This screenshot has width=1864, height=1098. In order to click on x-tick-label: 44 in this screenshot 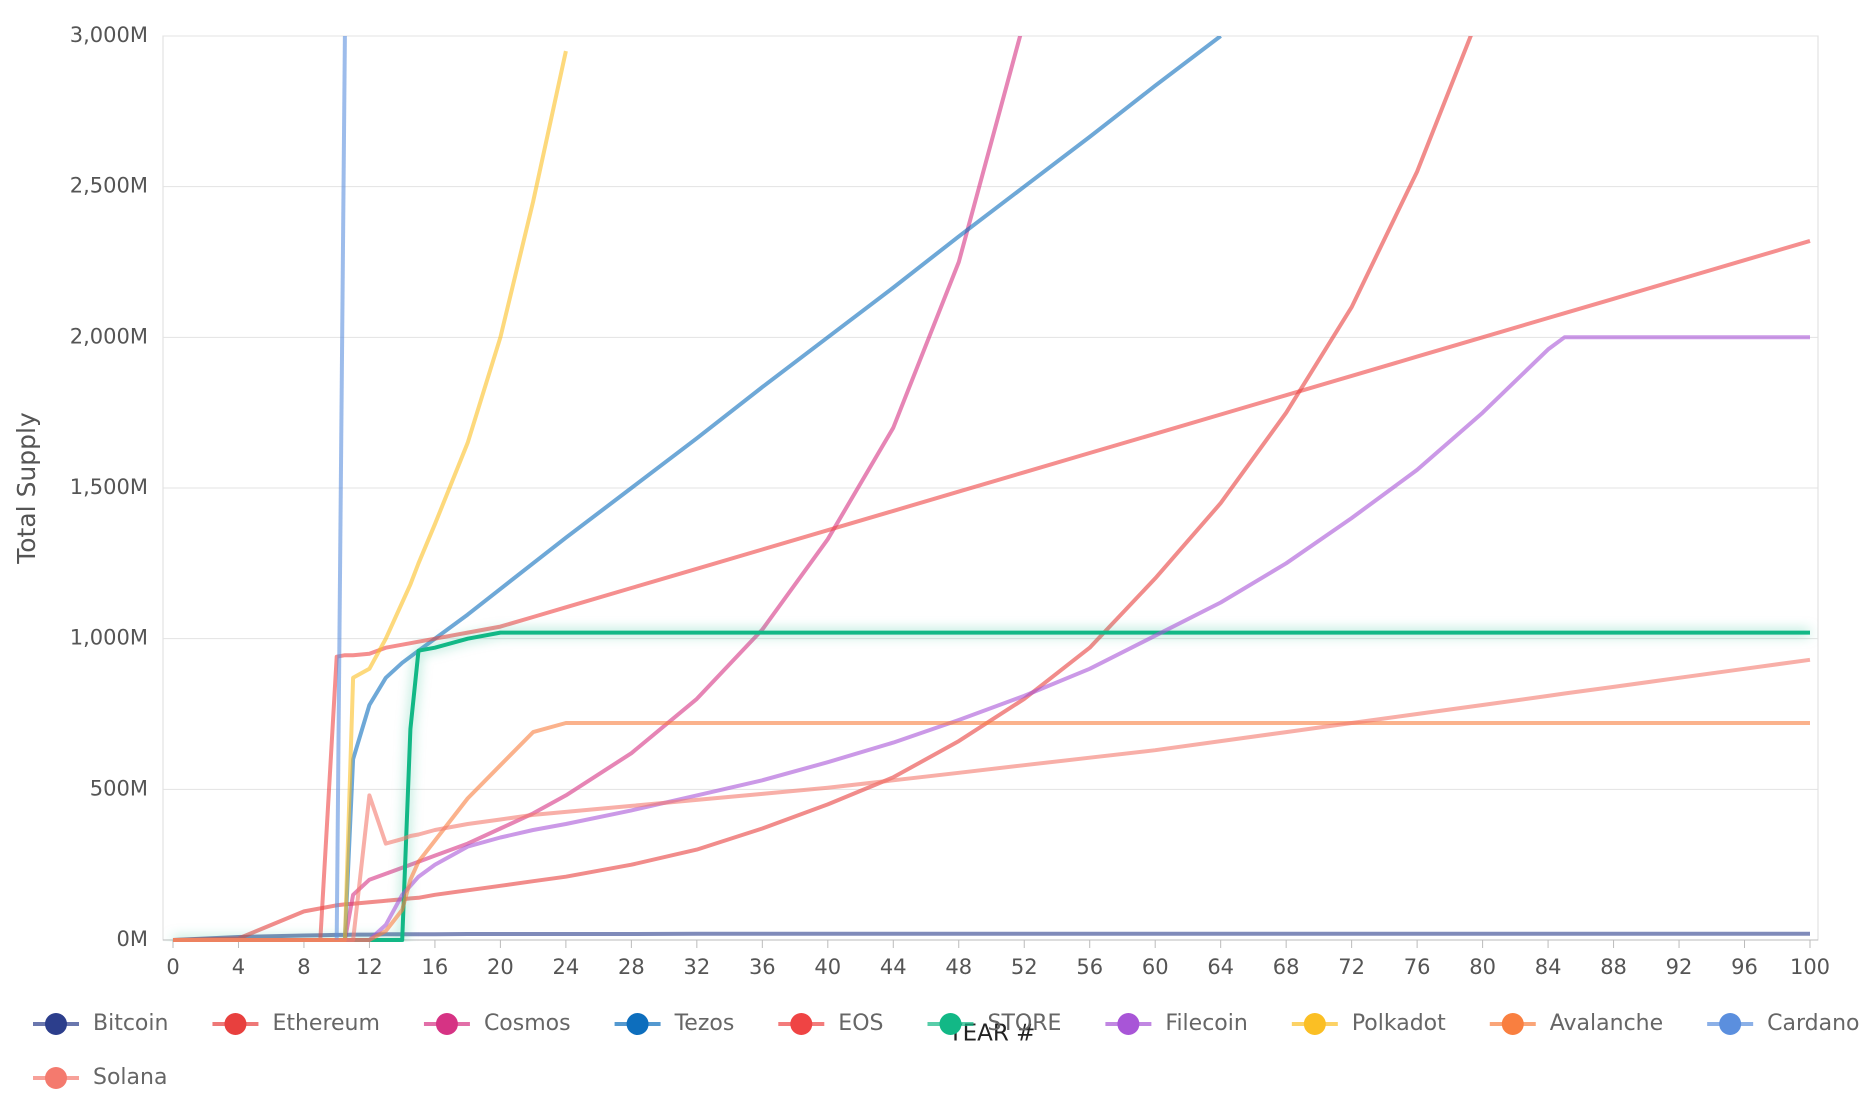, I will do `click(893, 967)`.